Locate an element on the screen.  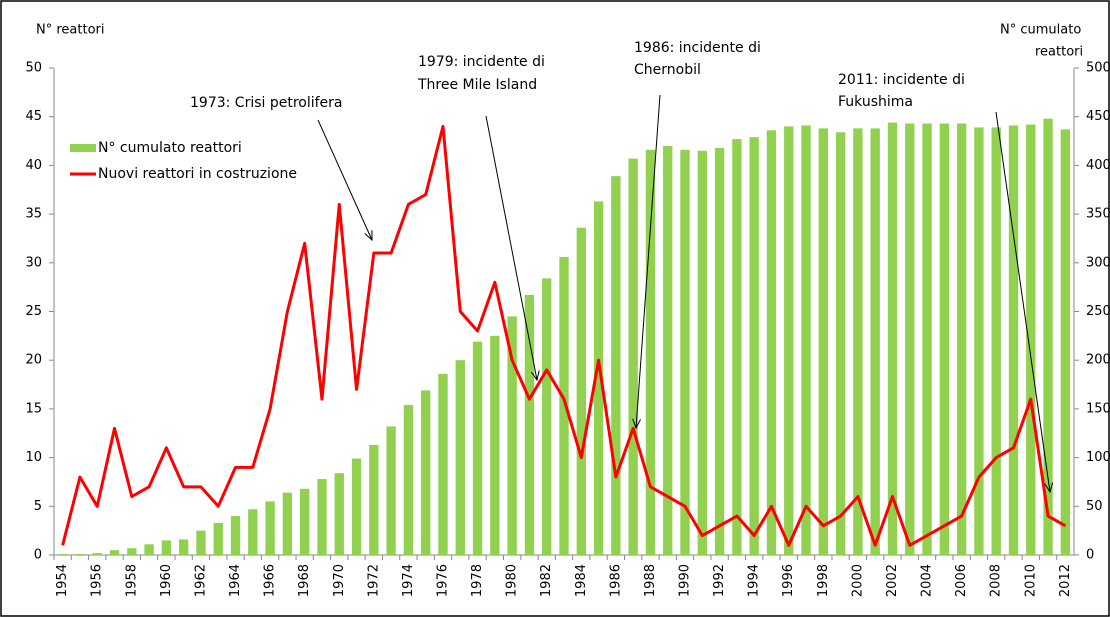
y-tick-label: 0 is located at coordinates (38, 555).